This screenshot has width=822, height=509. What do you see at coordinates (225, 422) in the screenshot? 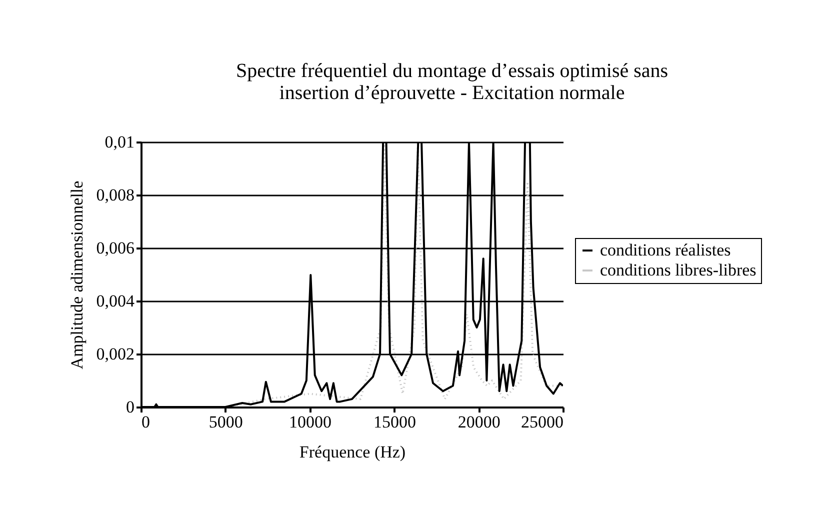
I see `x-tick-label: 5000` at bounding box center [225, 422].